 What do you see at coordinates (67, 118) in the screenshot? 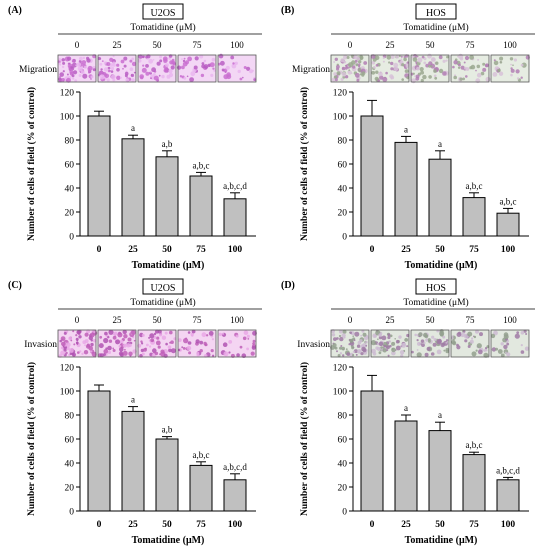
I see `y-tick-label: 100` at bounding box center [67, 118].